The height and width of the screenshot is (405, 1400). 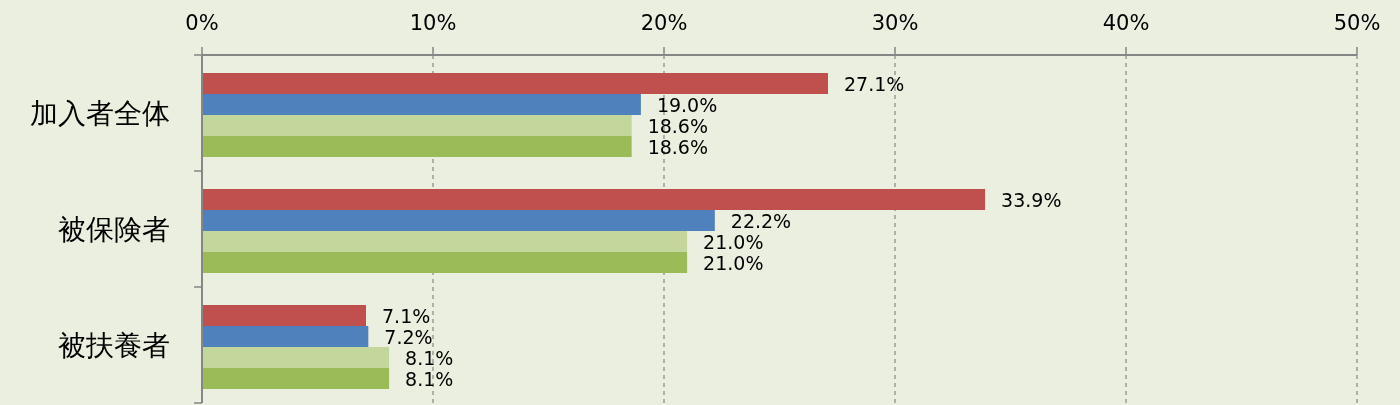 I want to click on data-label: 7.2%, so click(x=408, y=336).